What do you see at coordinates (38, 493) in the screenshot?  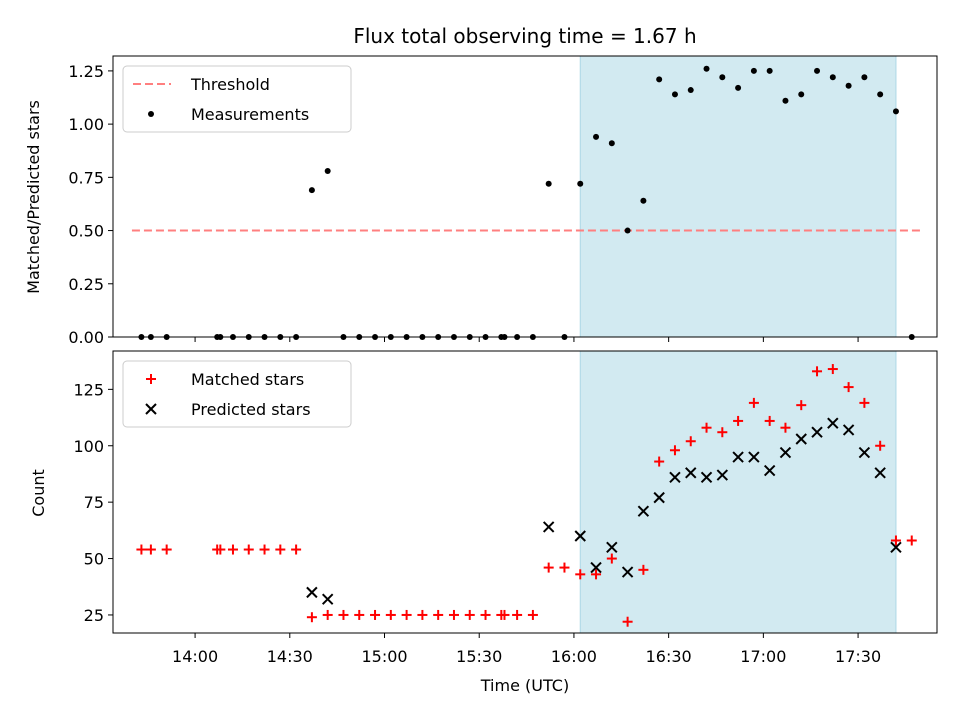 I see `count-y-axis-label: Count` at bounding box center [38, 493].